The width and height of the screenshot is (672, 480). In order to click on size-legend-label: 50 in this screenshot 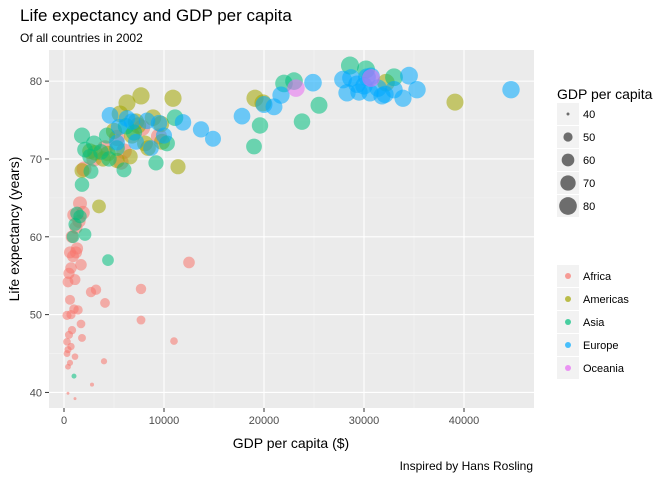, I will do `click(589, 138)`.